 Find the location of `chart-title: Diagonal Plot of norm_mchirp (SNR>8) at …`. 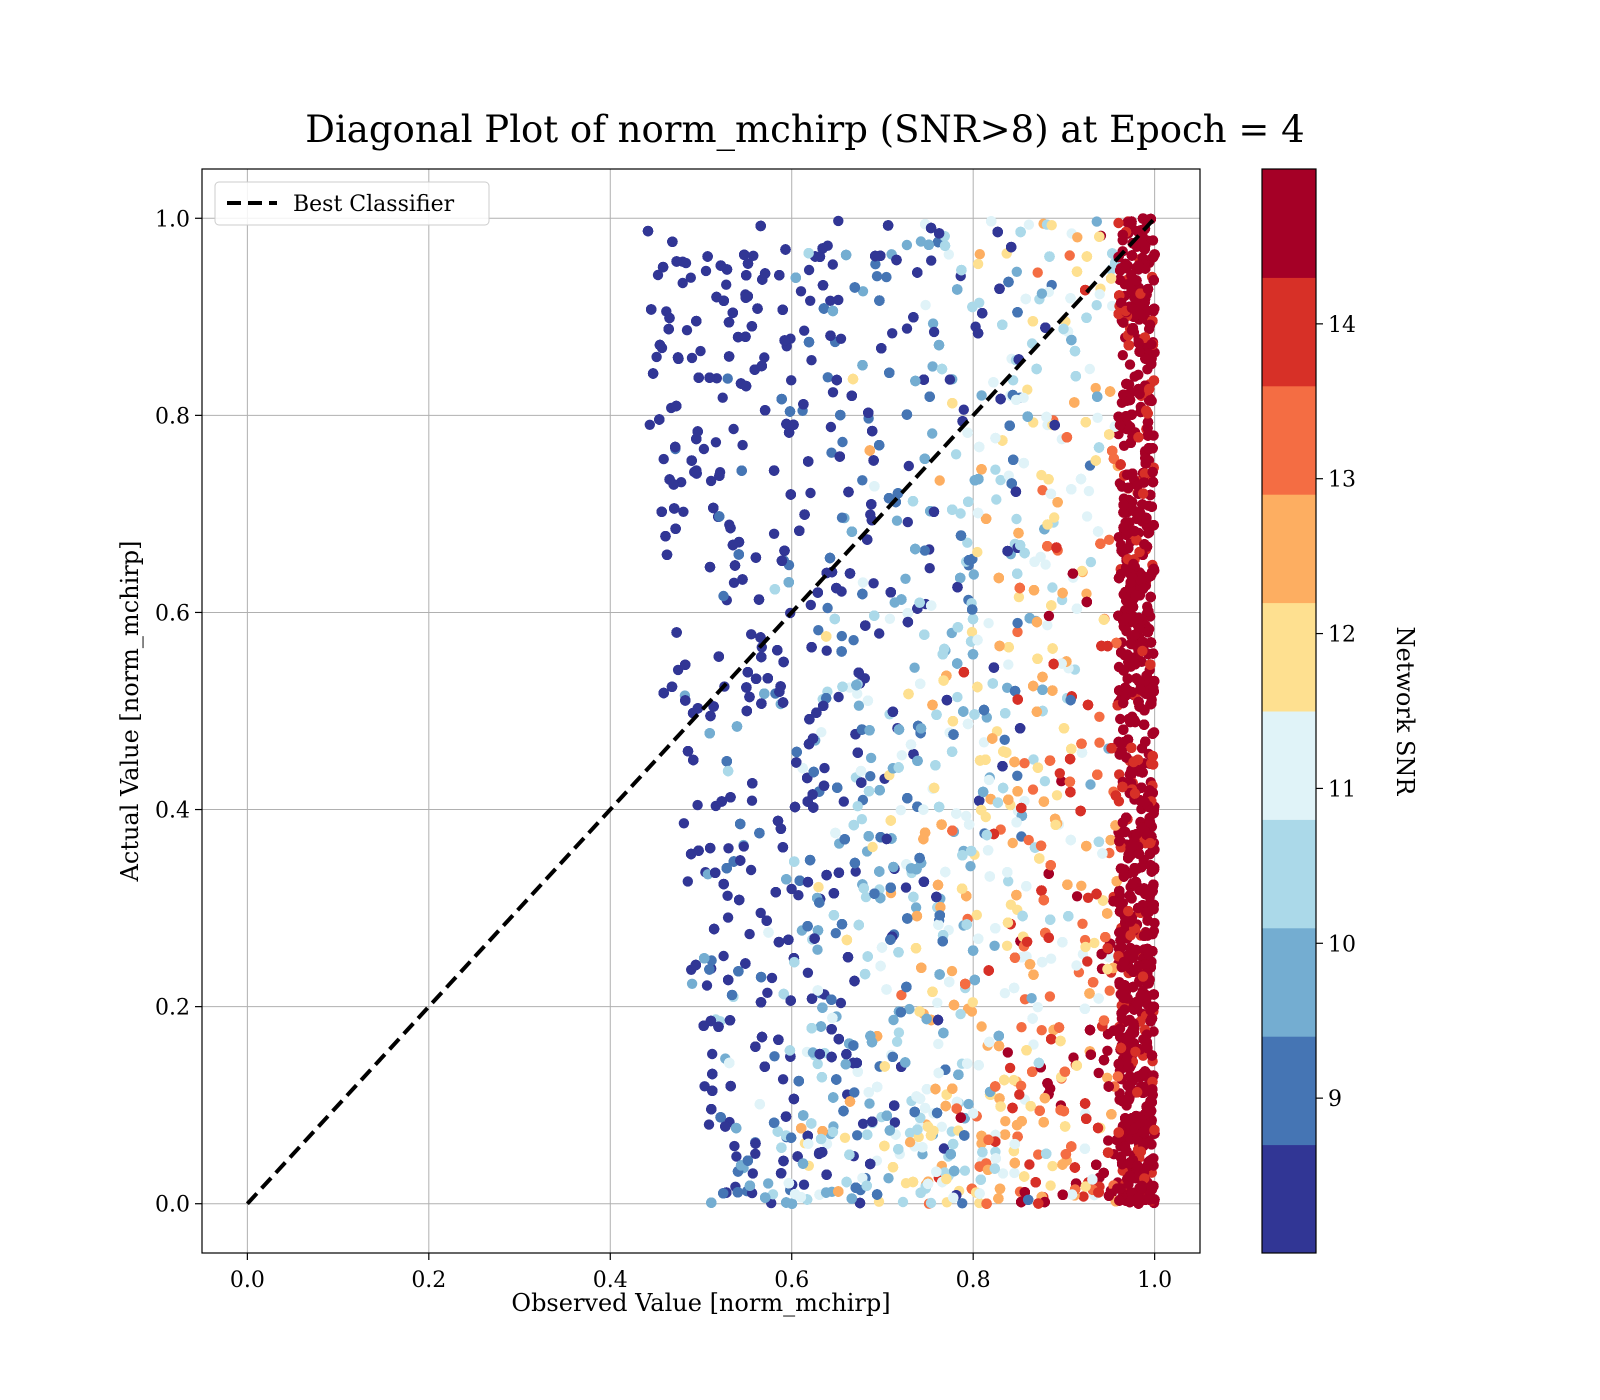

chart-title: Diagonal Plot of norm_mchirp (SNR>8) at … is located at coordinates (804, 130).